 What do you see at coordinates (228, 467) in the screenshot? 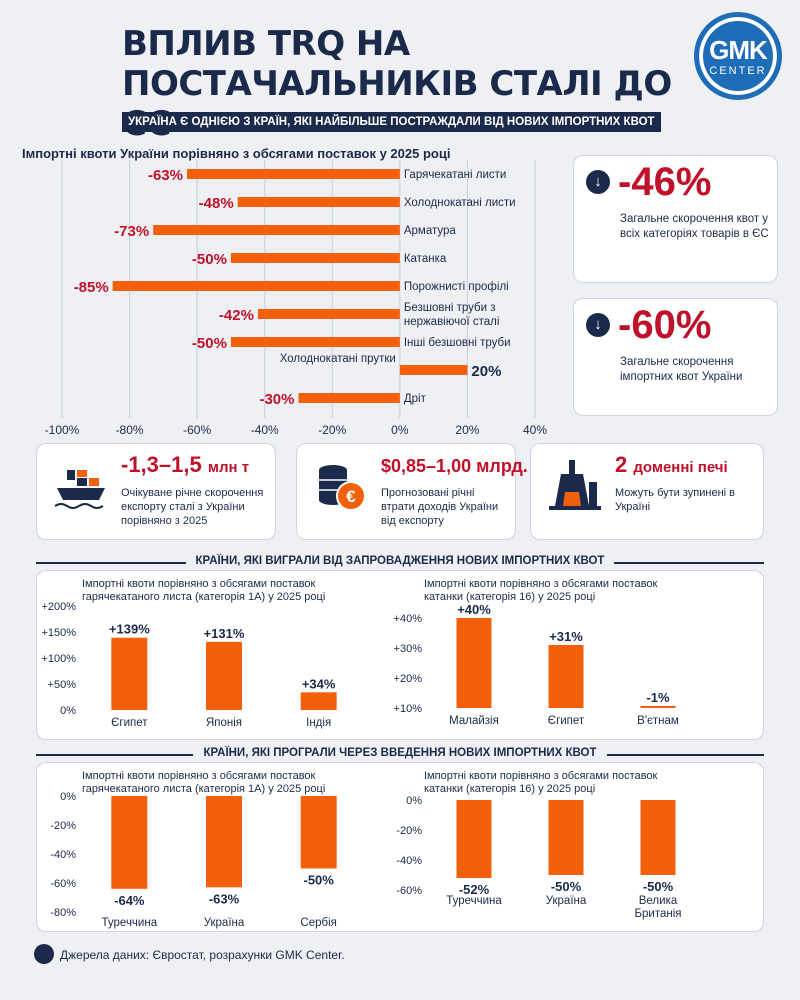
I see `info-value-unit: млн т` at bounding box center [228, 467].